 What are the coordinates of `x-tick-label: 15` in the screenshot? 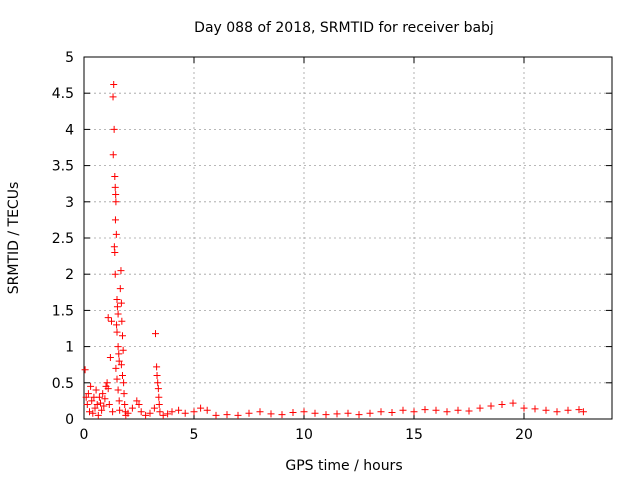 It's located at (414, 435).